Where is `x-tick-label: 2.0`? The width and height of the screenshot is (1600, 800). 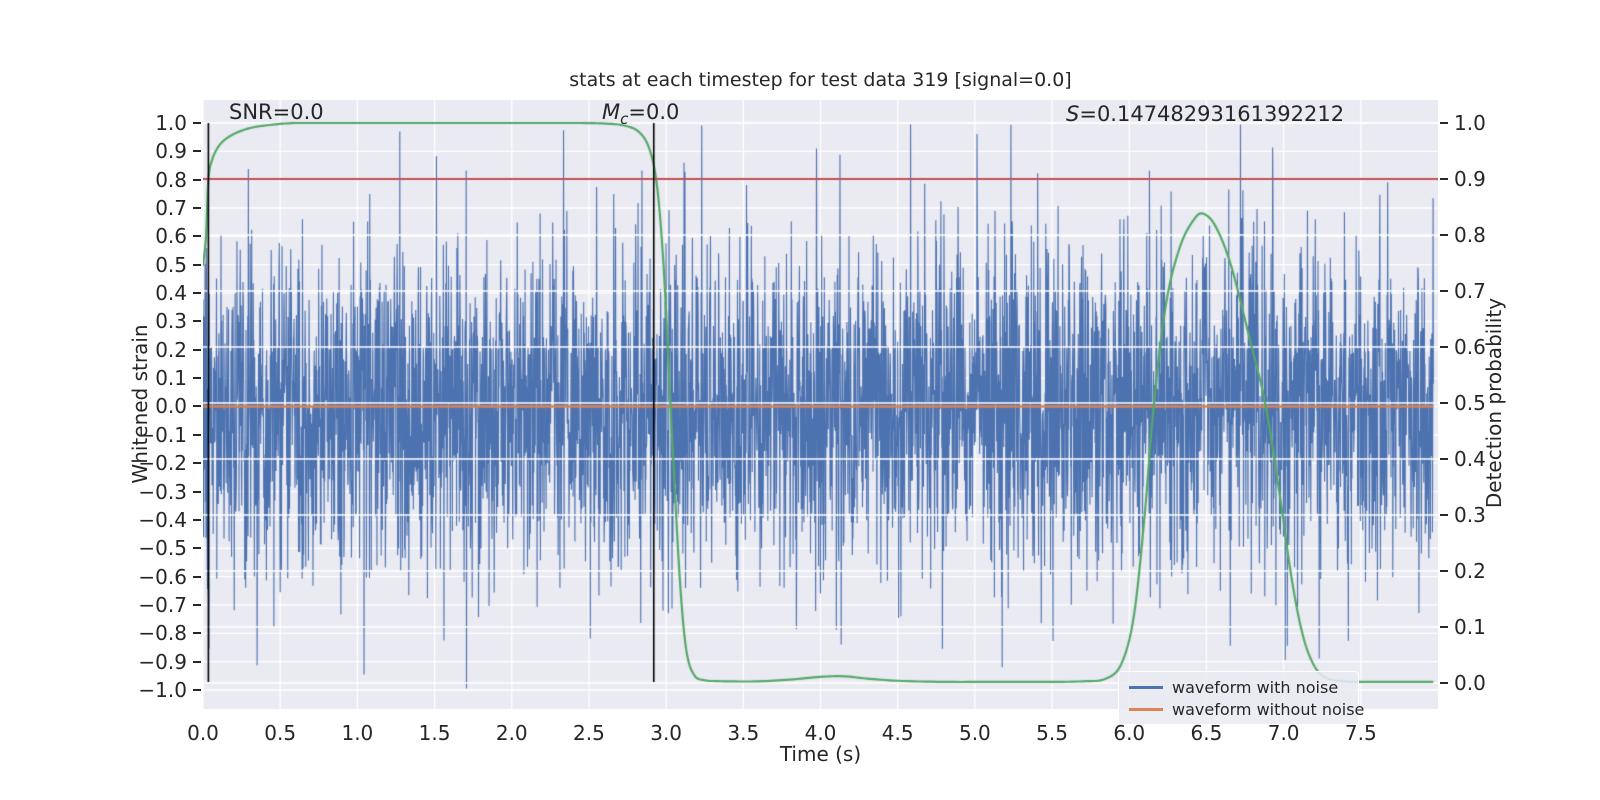 x-tick-label: 2.0 is located at coordinates (511, 733).